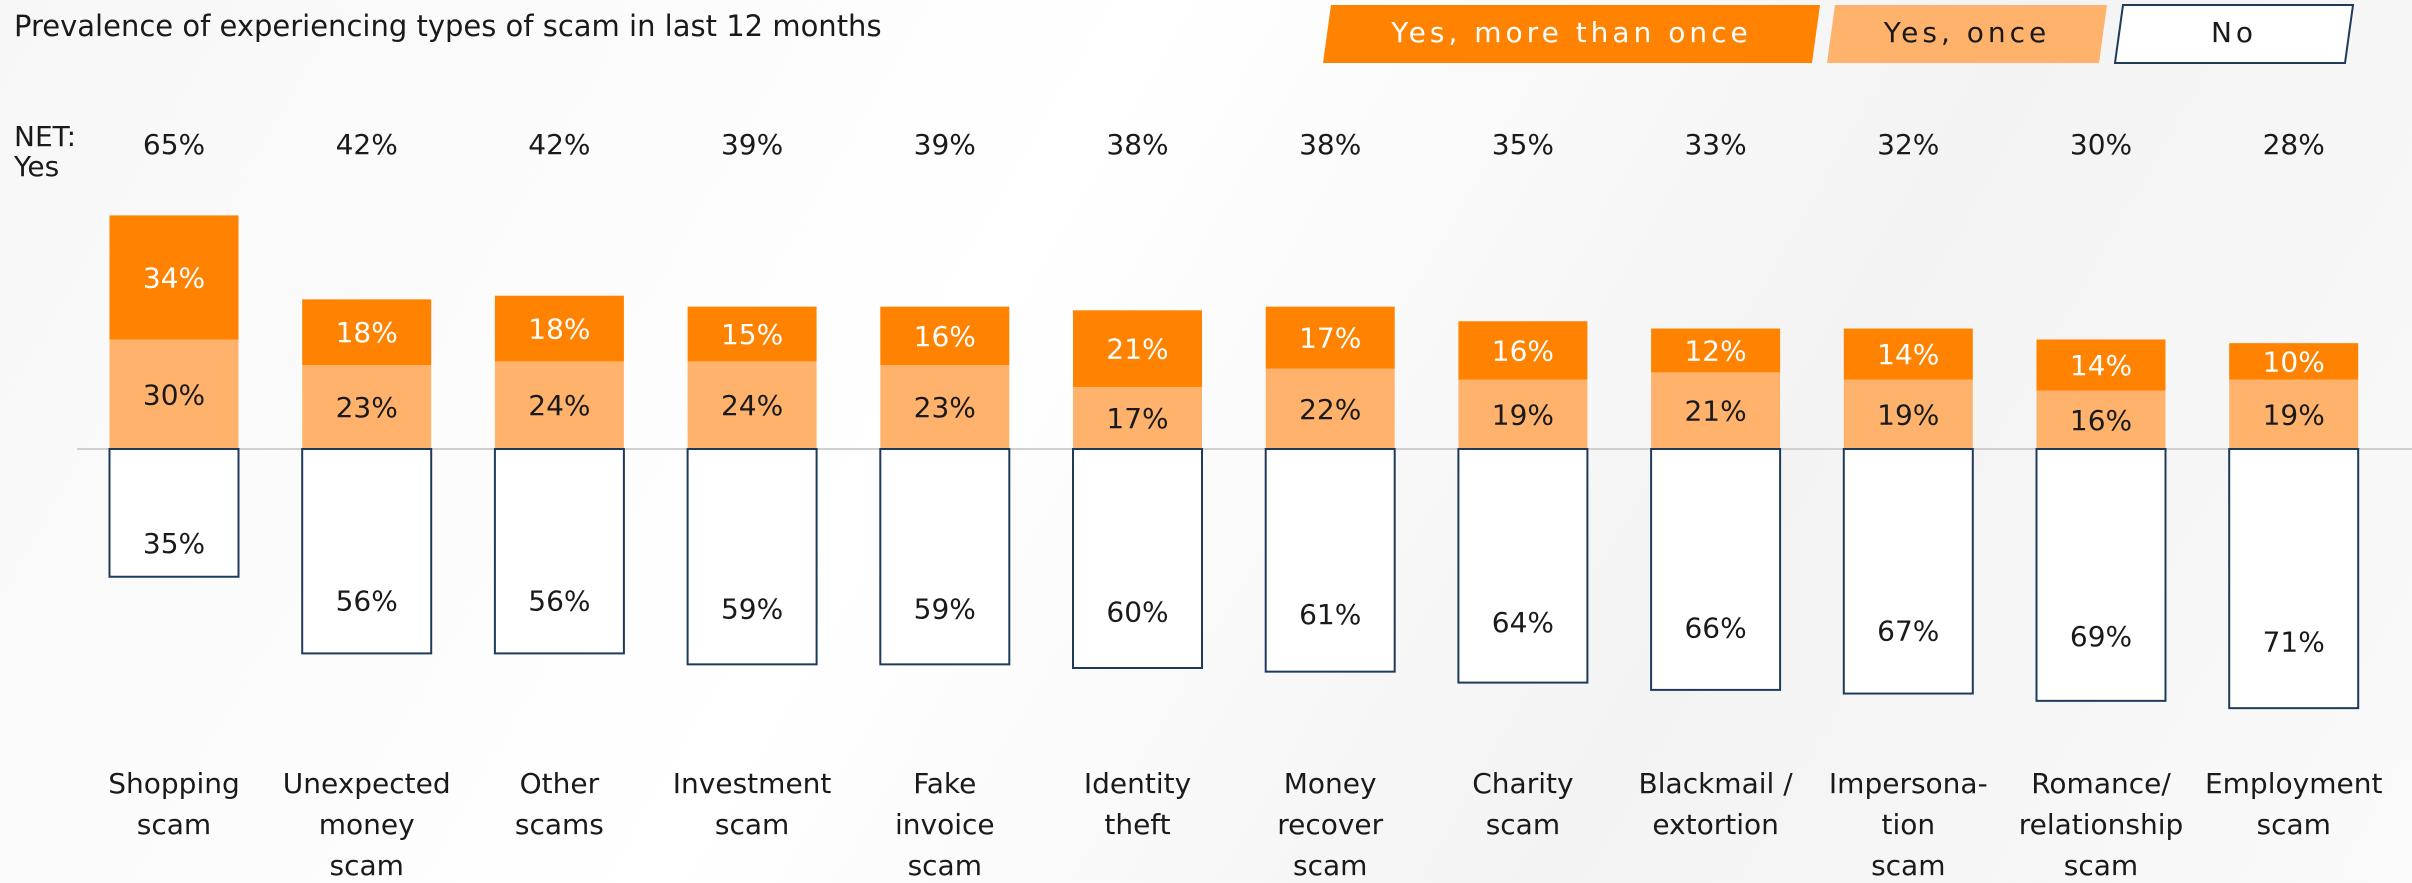  I want to click on bar-label: 12%, so click(1715, 350).